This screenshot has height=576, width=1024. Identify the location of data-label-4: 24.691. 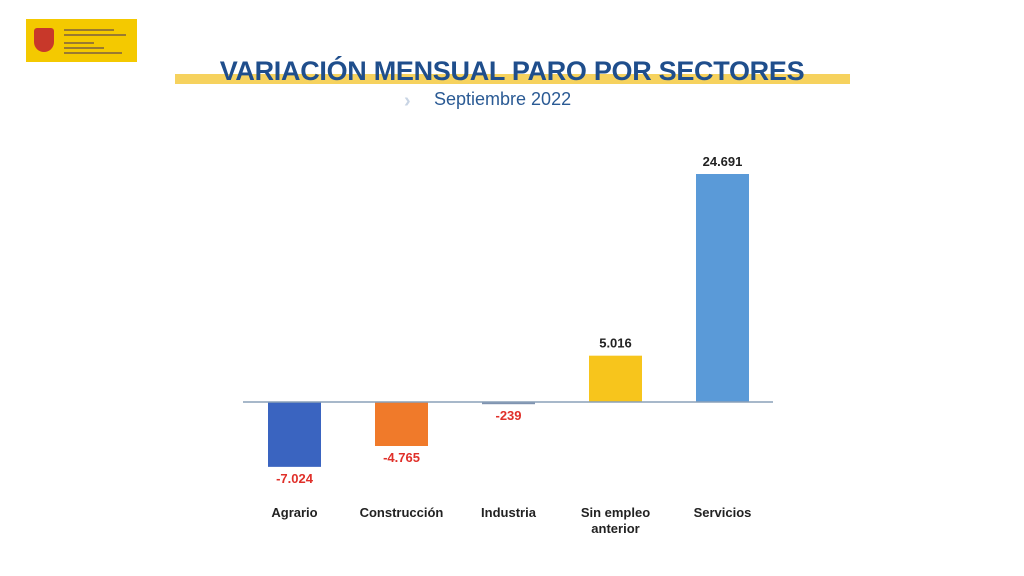
(723, 161).